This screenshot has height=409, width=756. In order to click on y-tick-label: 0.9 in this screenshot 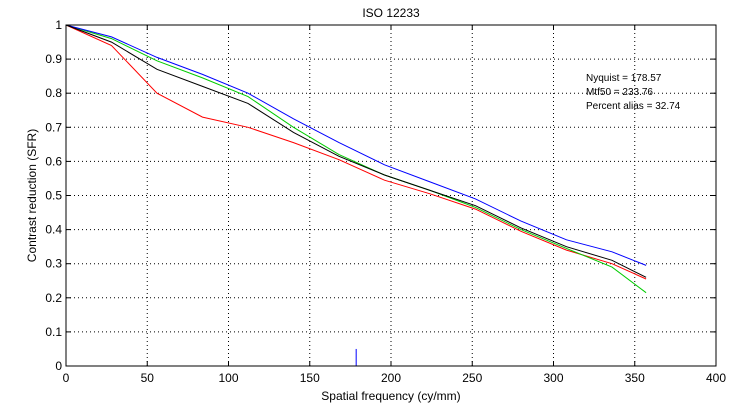, I will do `click(53, 59)`.